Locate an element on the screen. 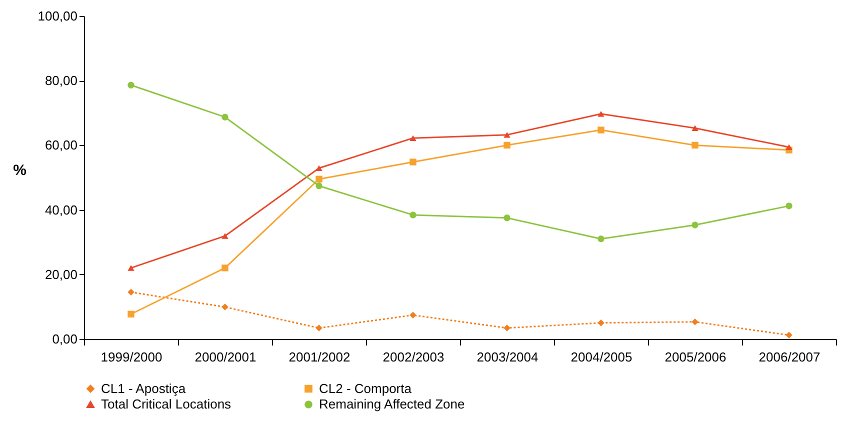 This screenshot has width=848, height=423. y-tick-label: 60,00 is located at coordinates (61, 145).